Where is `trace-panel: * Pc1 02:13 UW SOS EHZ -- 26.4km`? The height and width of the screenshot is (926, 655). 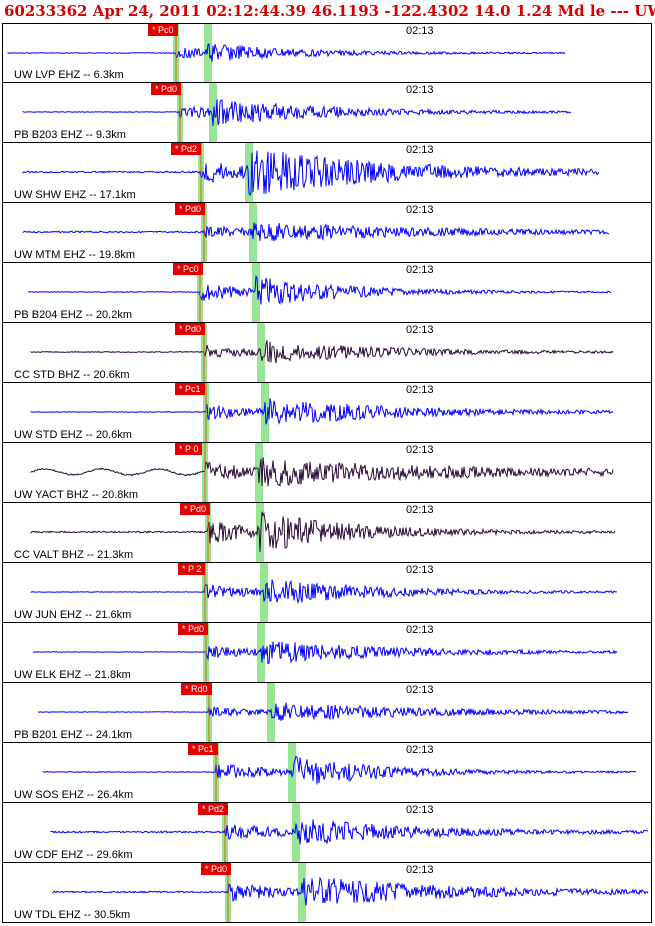
trace-panel: * Pc1 02:13 UW SOS EHZ -- 26.4km is located at coordinates (327, 773).